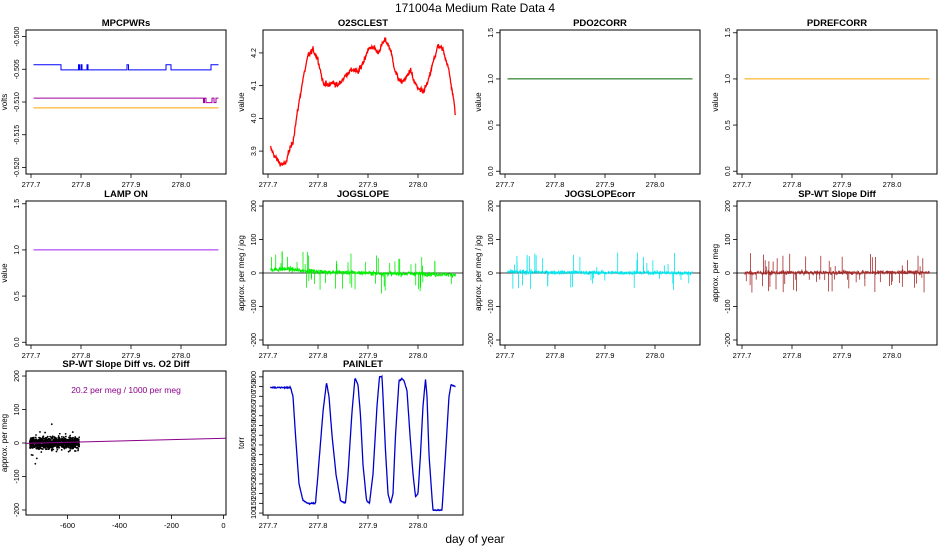  Describe the element at coordinates (126, 194) in the screenshot. I see `panel-title: LAMP ON` at that location.